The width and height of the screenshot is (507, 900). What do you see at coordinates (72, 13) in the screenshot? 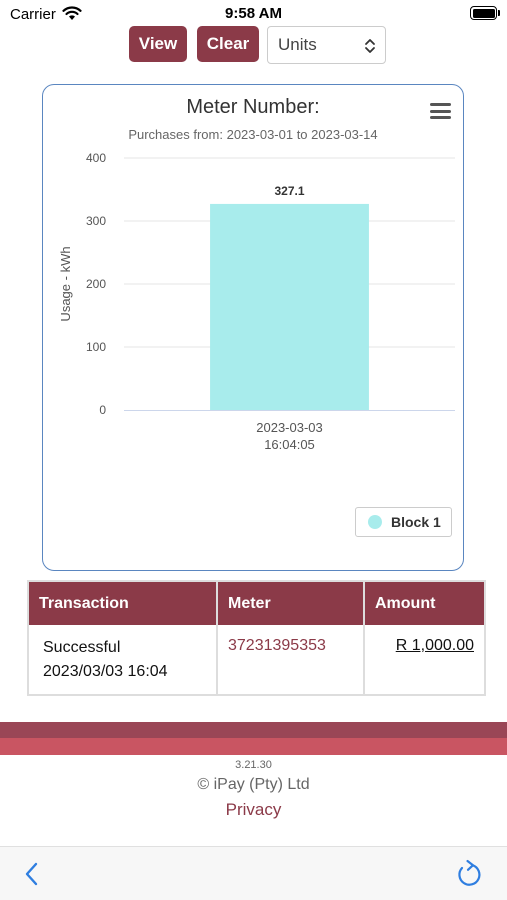
I see `wifi-icon` at bounding box center [72, 13].